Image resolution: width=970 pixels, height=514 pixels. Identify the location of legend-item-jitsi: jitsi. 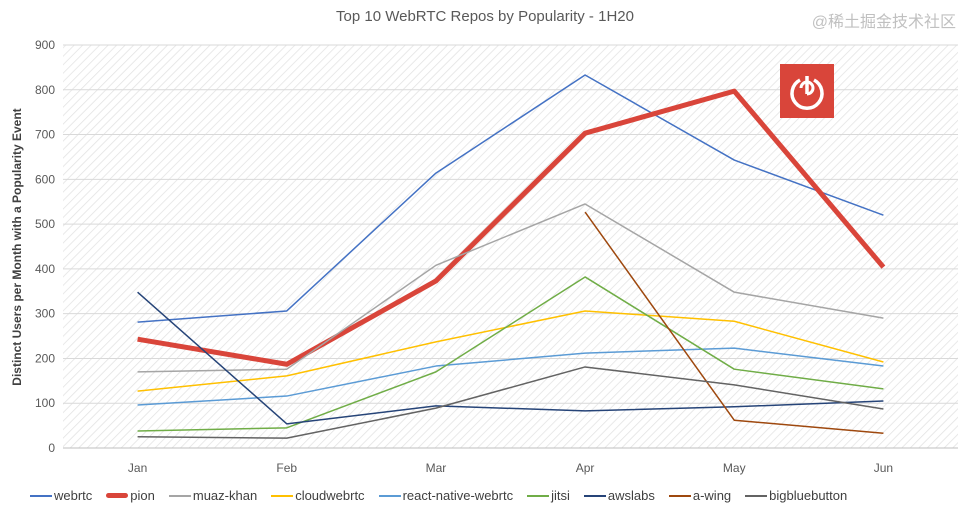
(548, 495).